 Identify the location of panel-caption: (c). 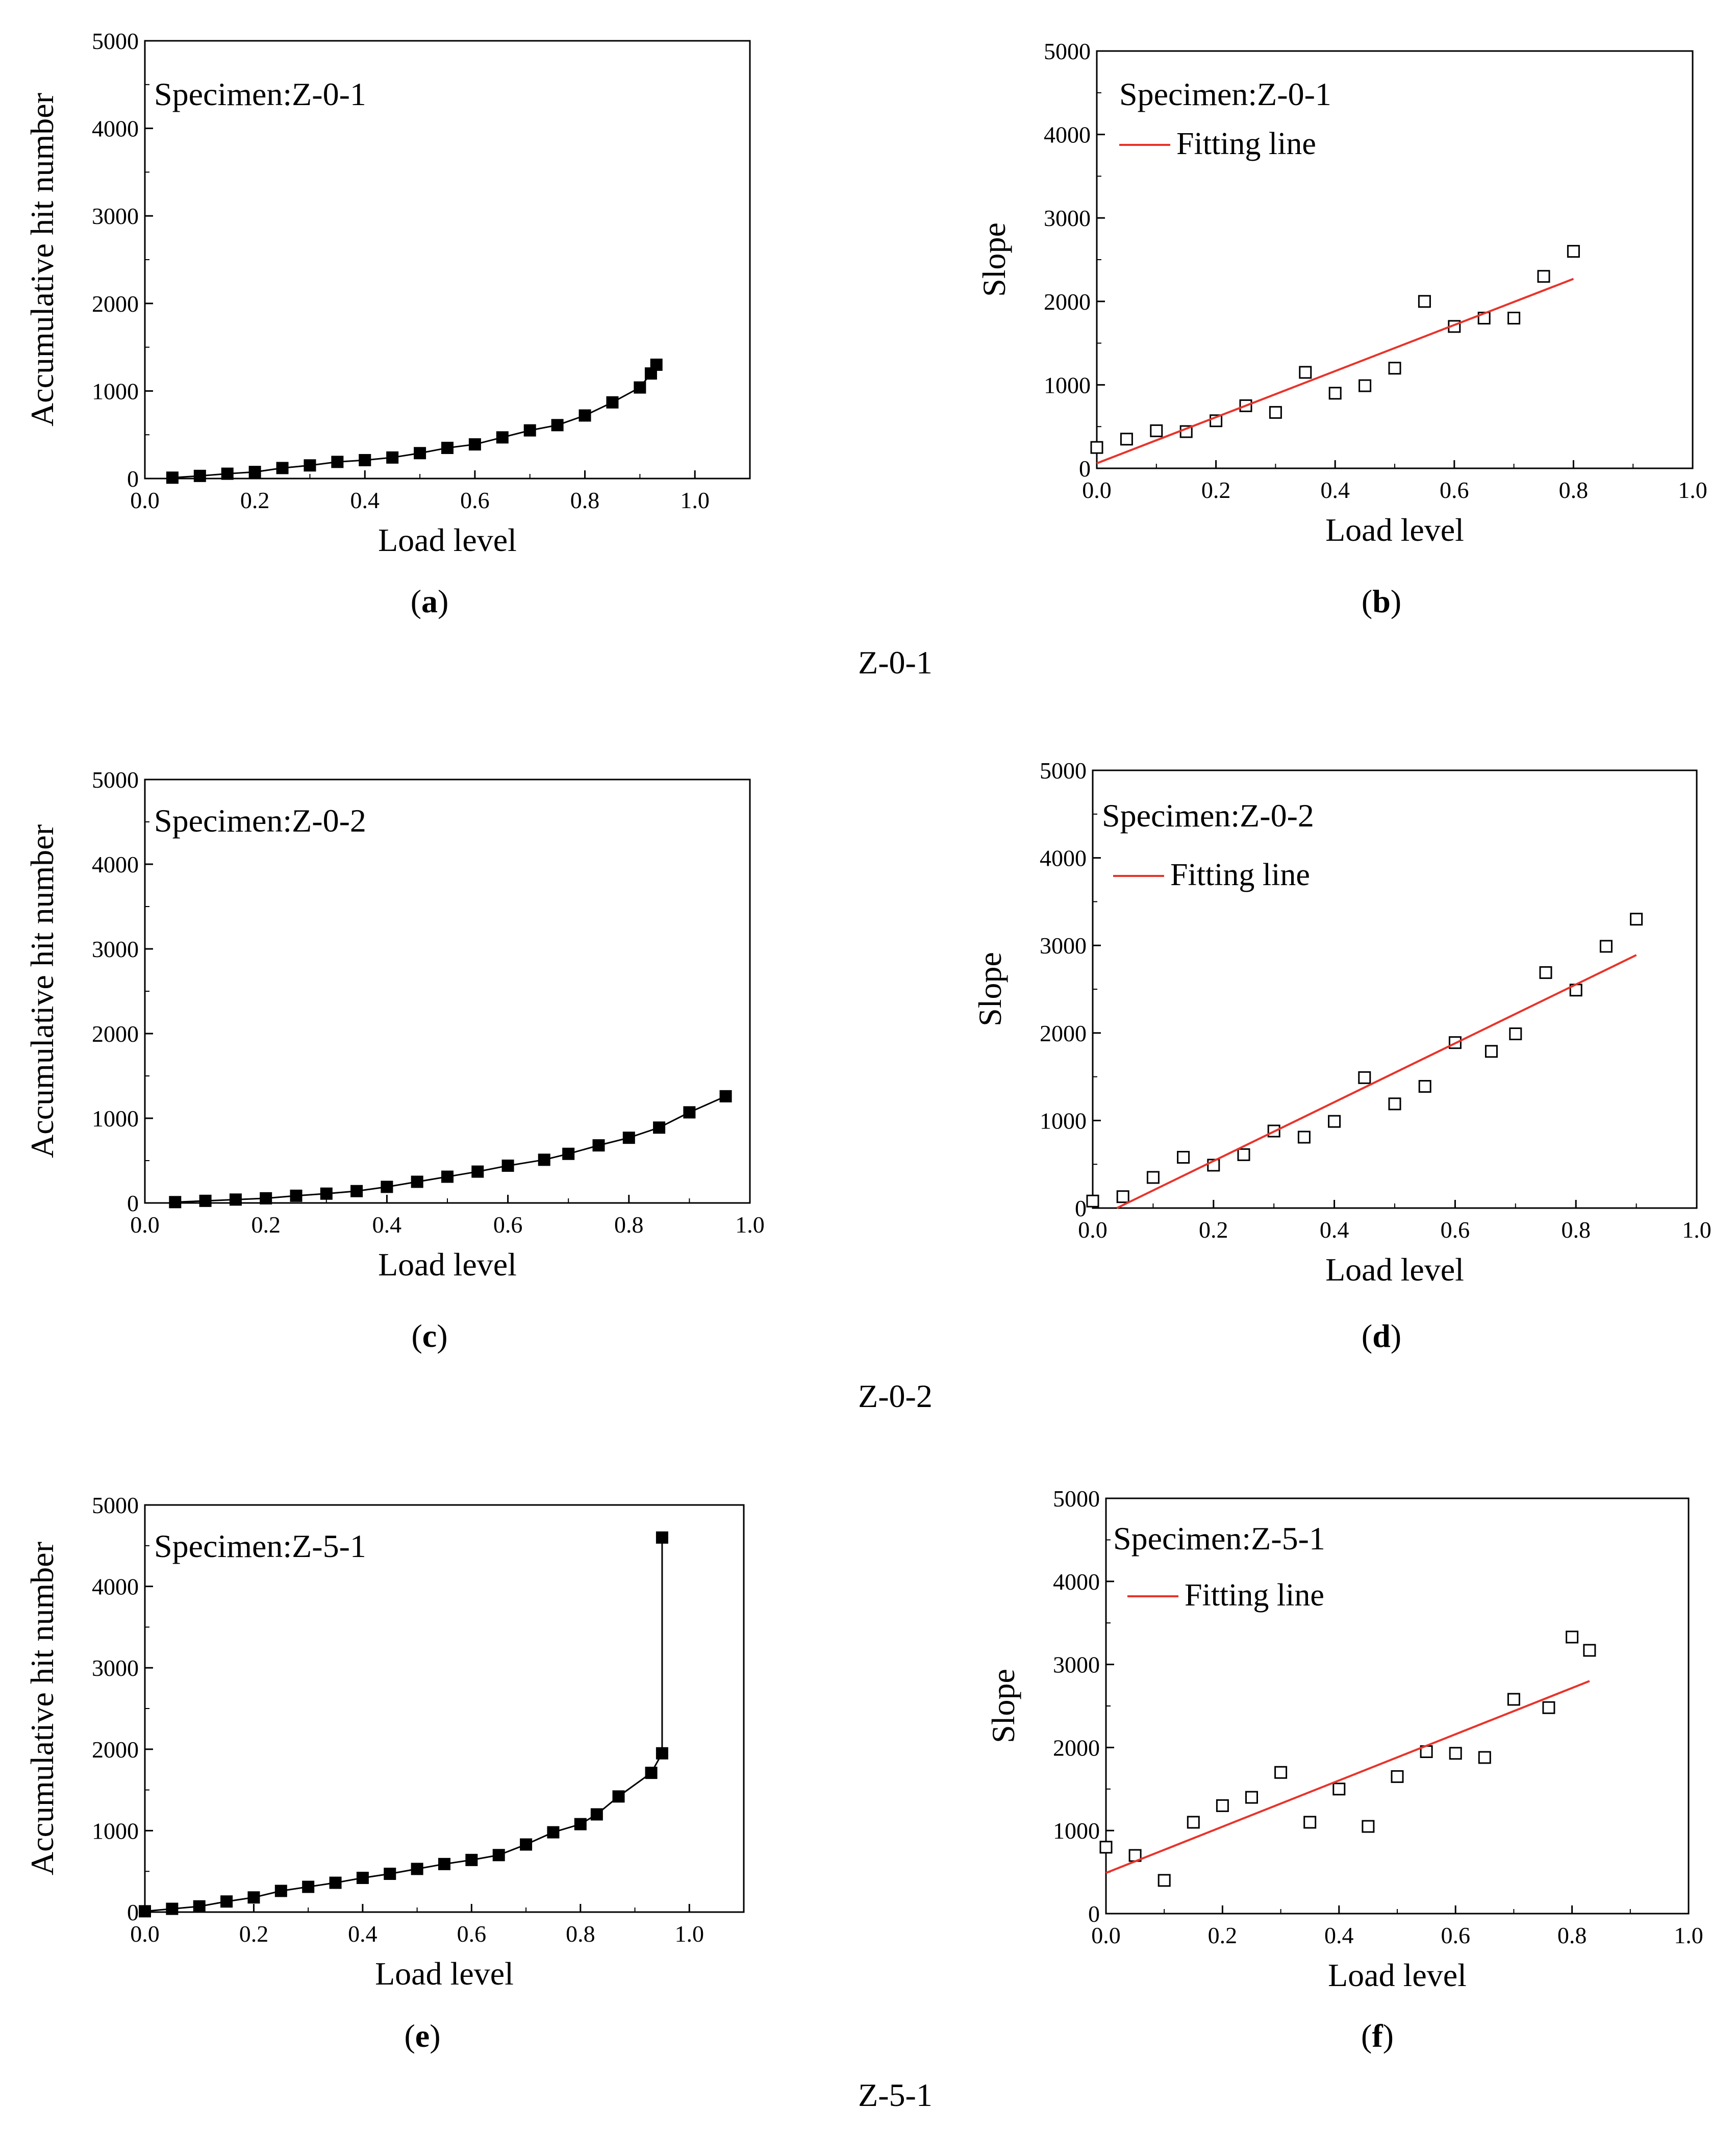
(429, 1336).